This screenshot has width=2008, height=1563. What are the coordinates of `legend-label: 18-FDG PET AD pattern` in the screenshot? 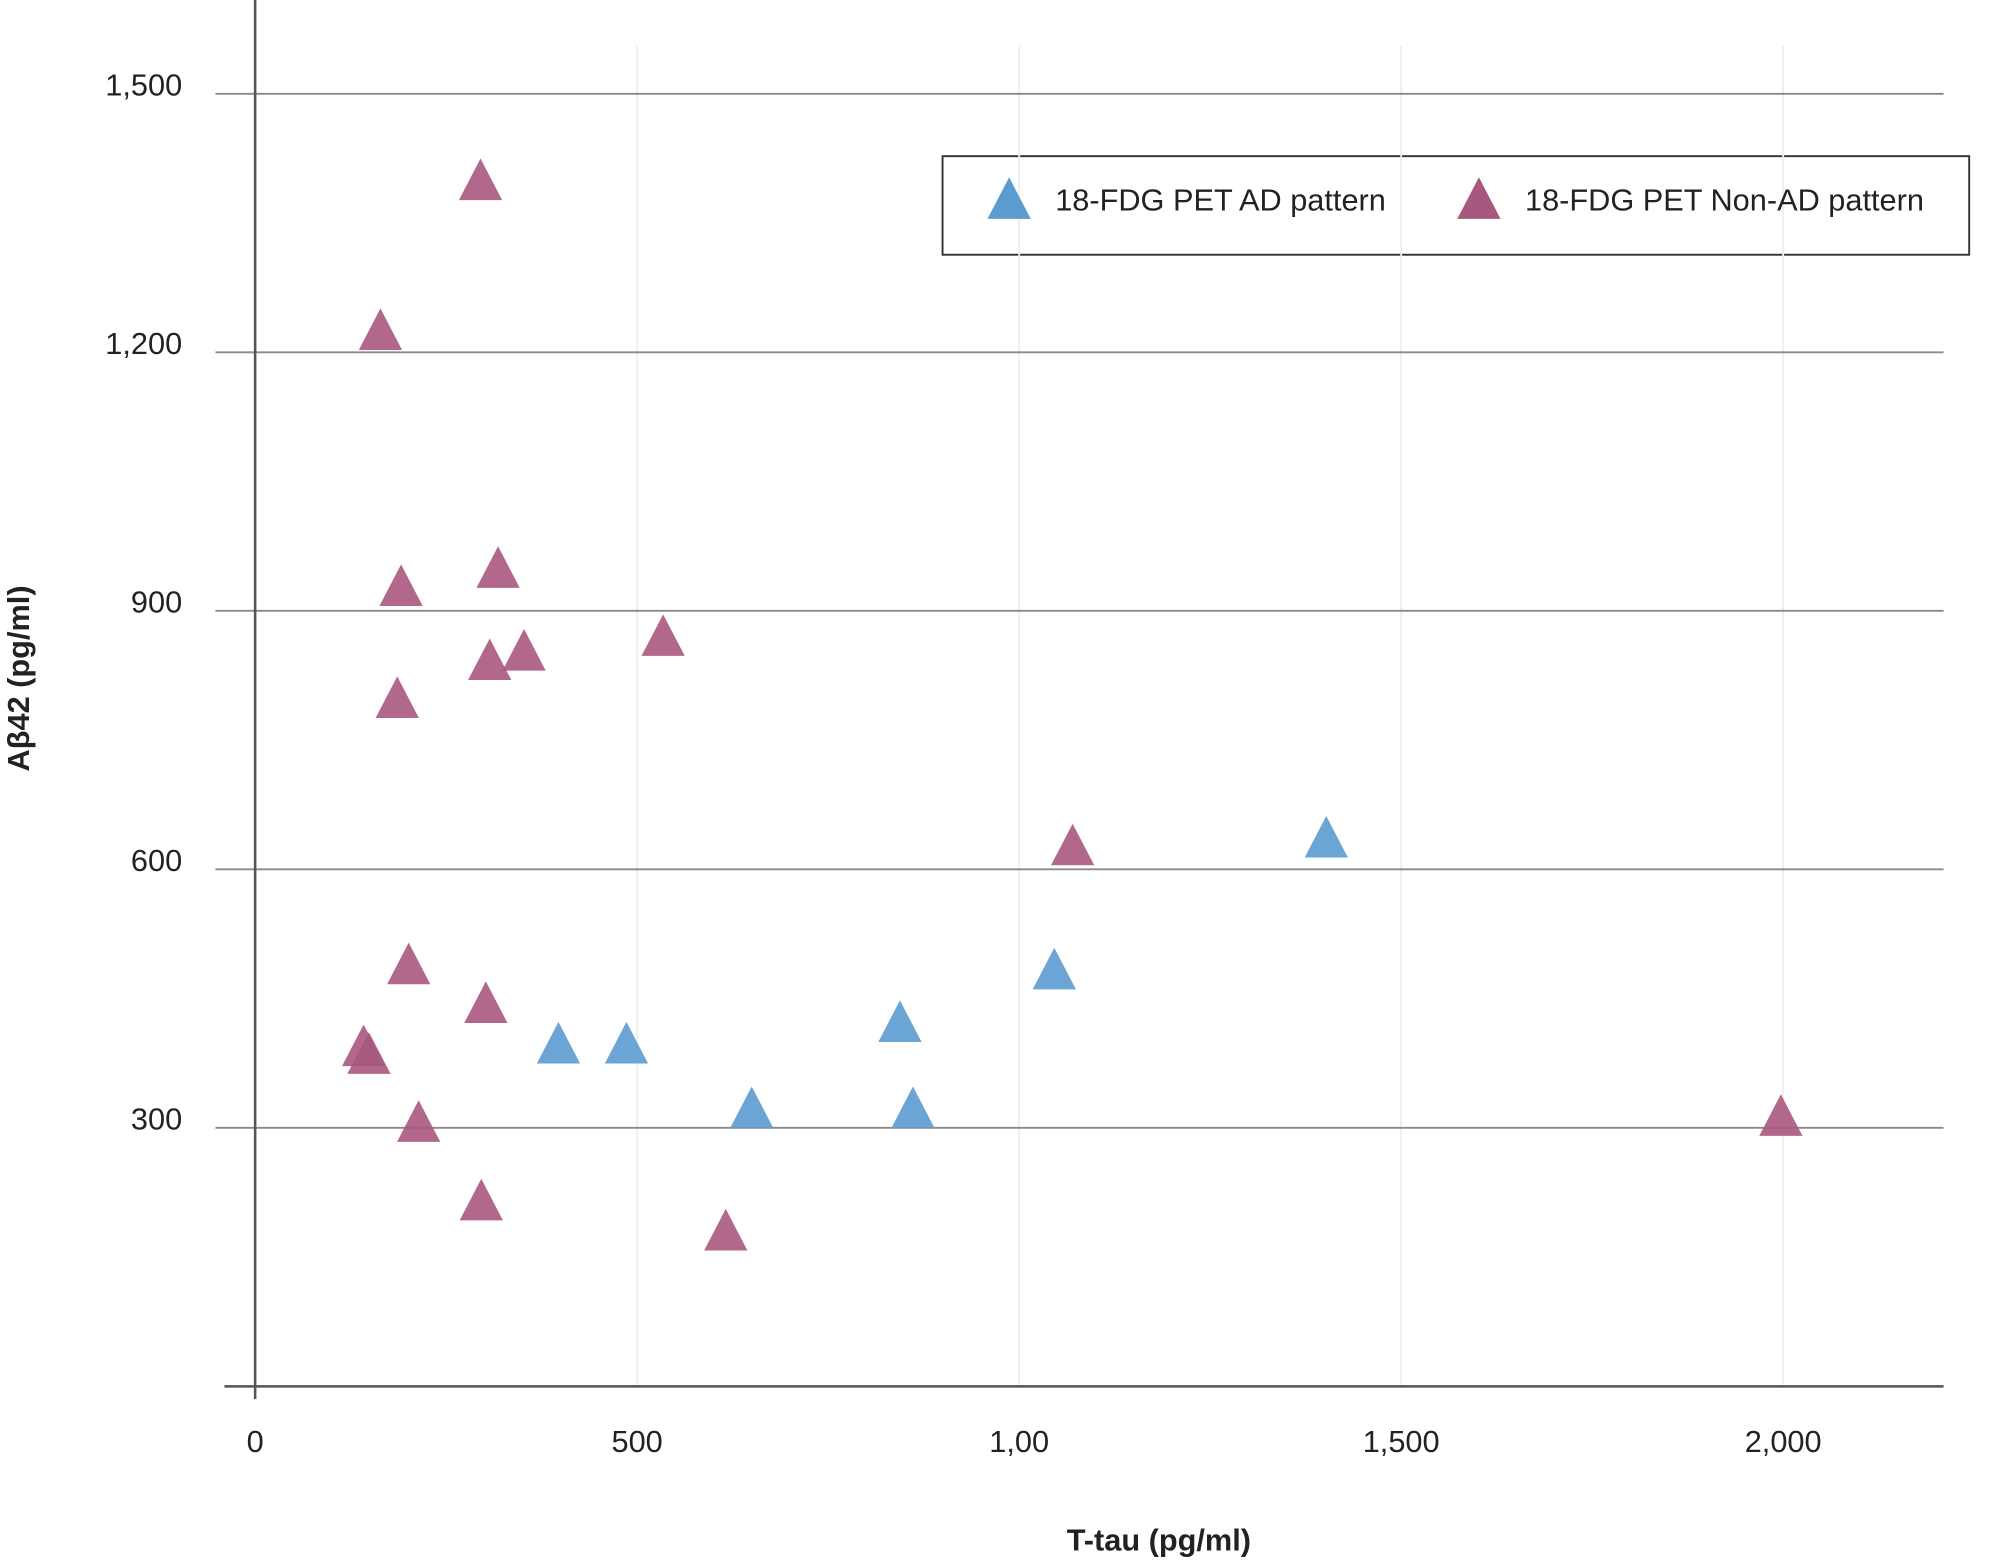 It's located at (1220, 199).